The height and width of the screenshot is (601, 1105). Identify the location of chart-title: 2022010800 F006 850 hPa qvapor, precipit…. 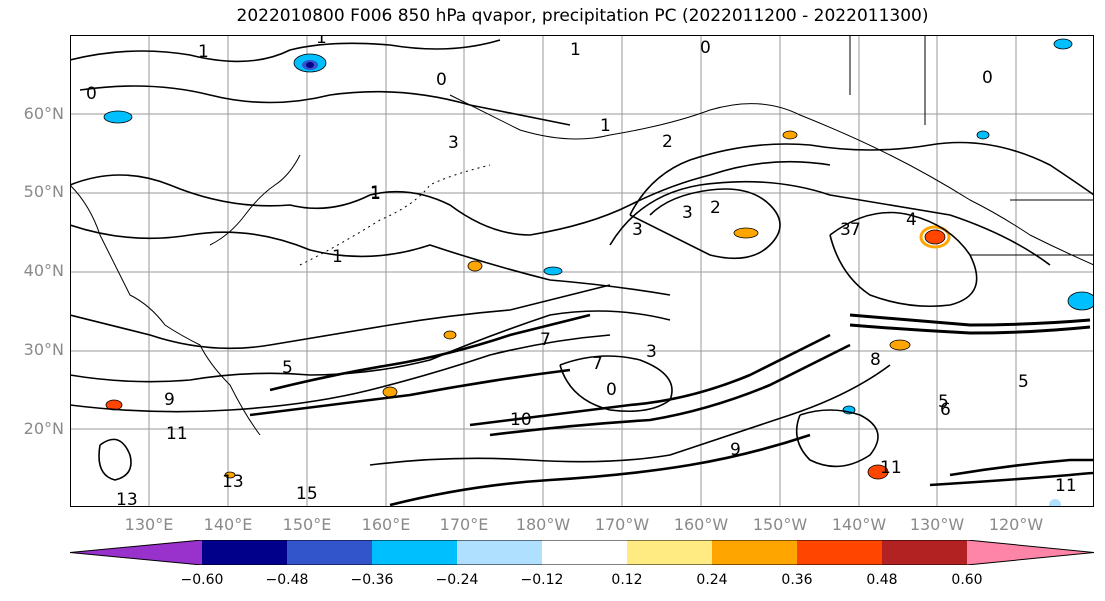
(582, 16).